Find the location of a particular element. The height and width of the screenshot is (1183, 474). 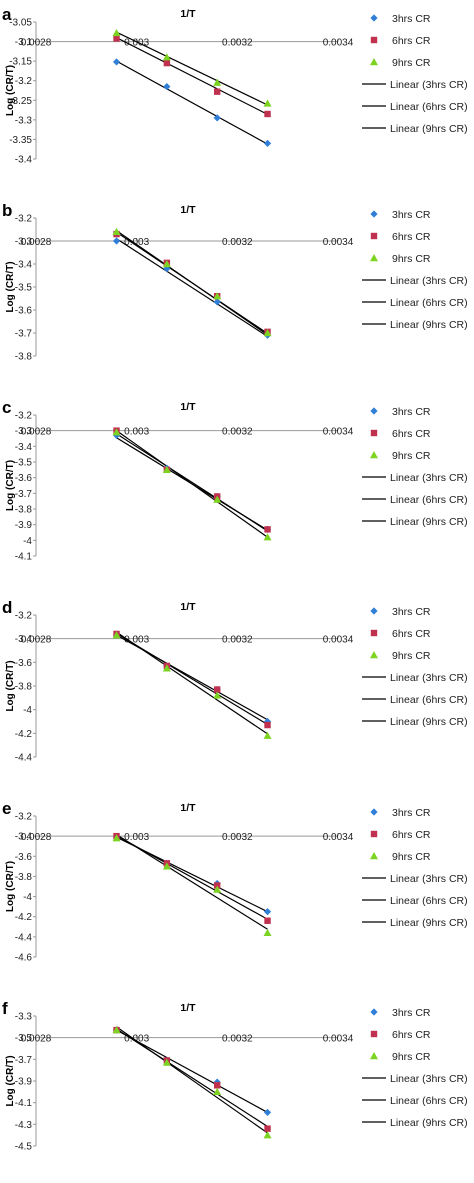

y-tick-label: -3.6 is located at coordinates (24, 311).